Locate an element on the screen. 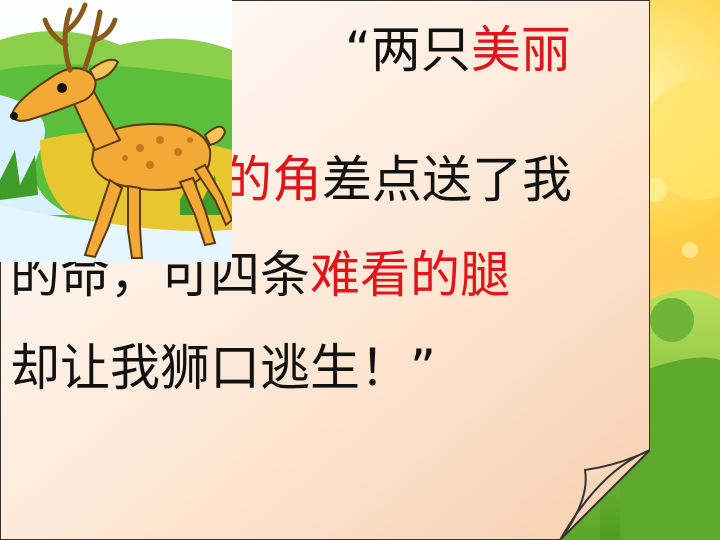 This screenshot has width=720, height=540. text-segment-highlight: 美丽 is located at coordinates (520, 50).